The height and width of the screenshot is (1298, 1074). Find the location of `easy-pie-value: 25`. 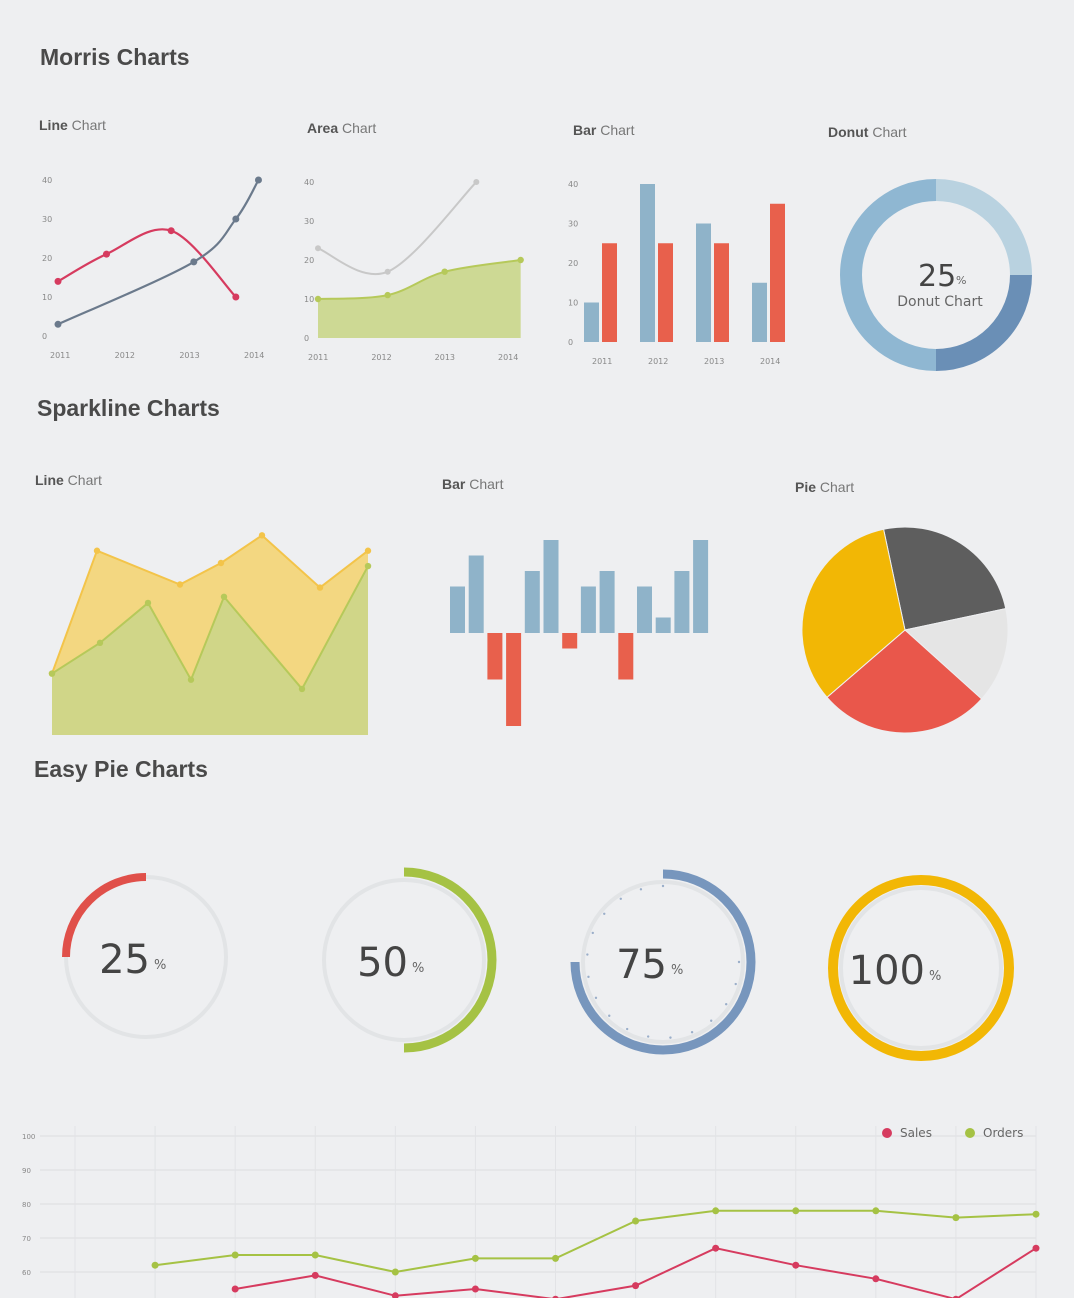

easy-pie-value: 25 is located at coordinates (124, 960).